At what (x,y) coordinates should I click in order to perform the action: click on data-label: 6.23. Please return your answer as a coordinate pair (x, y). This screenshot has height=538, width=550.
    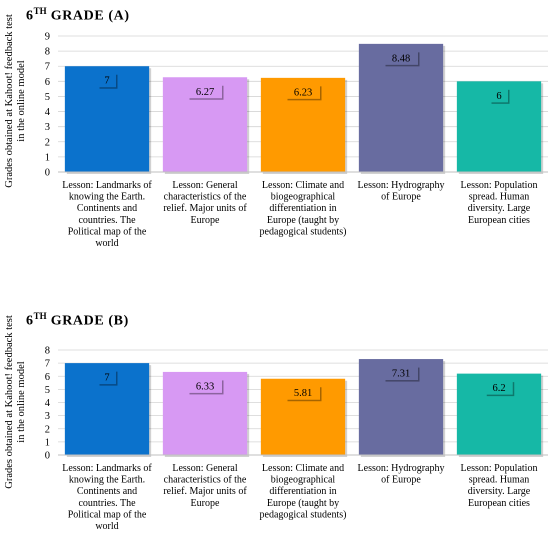
    Looking at the image, I should click on (303, 92).